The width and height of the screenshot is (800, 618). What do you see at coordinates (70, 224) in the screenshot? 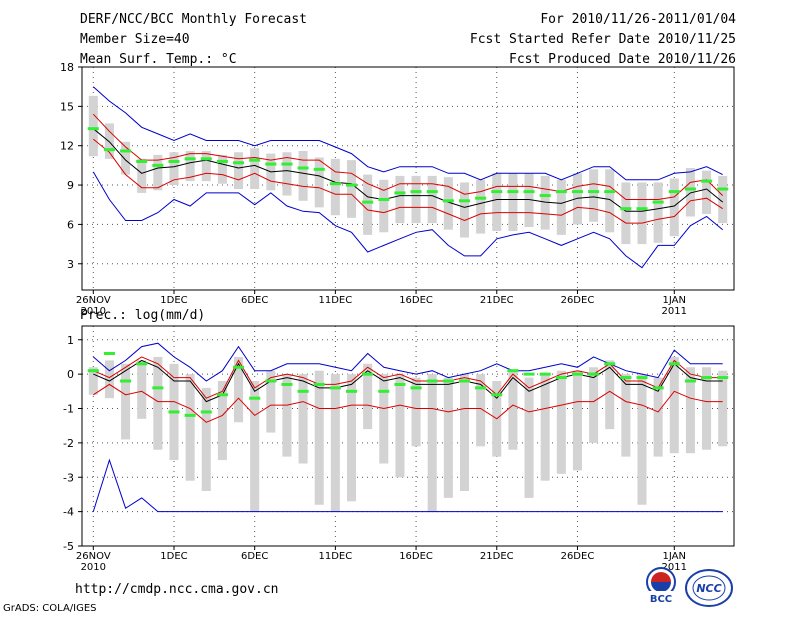
I see `y-tick-label: 6` at bounding box center [70, 224].